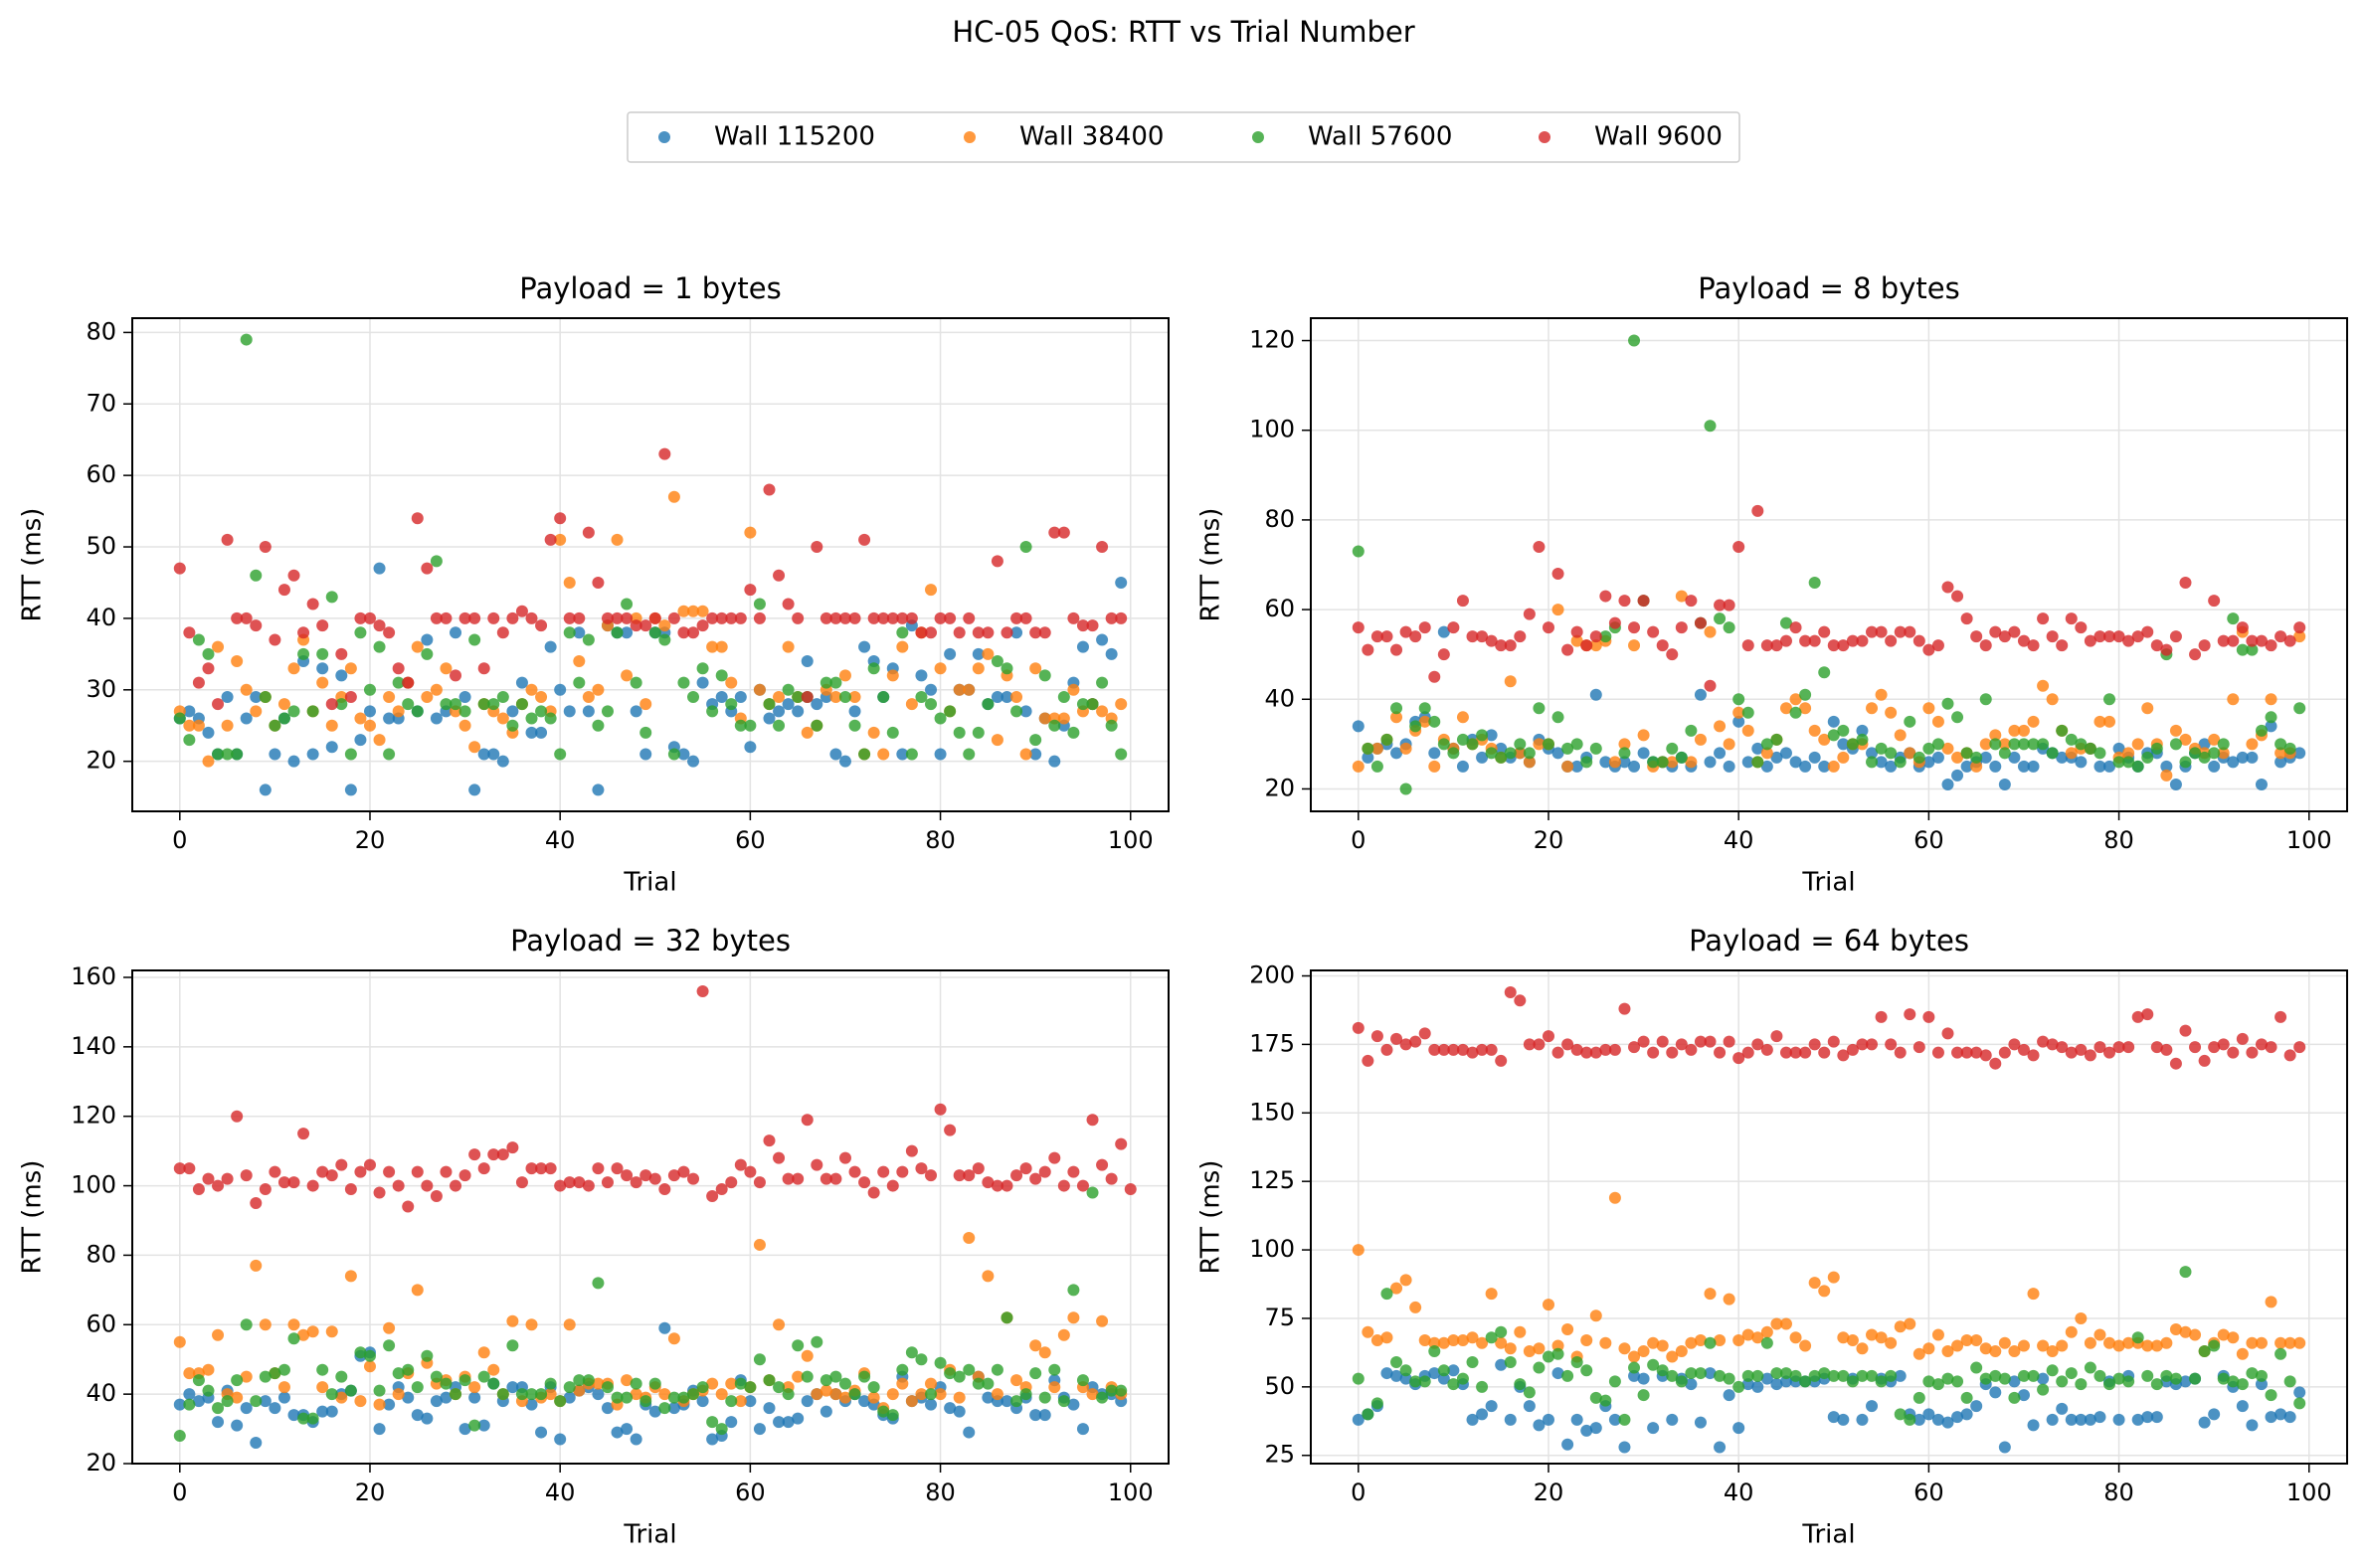  Describe the element at coordinates (370, 840) in the screenshot. I see `x-tick-label: 20` at that location.